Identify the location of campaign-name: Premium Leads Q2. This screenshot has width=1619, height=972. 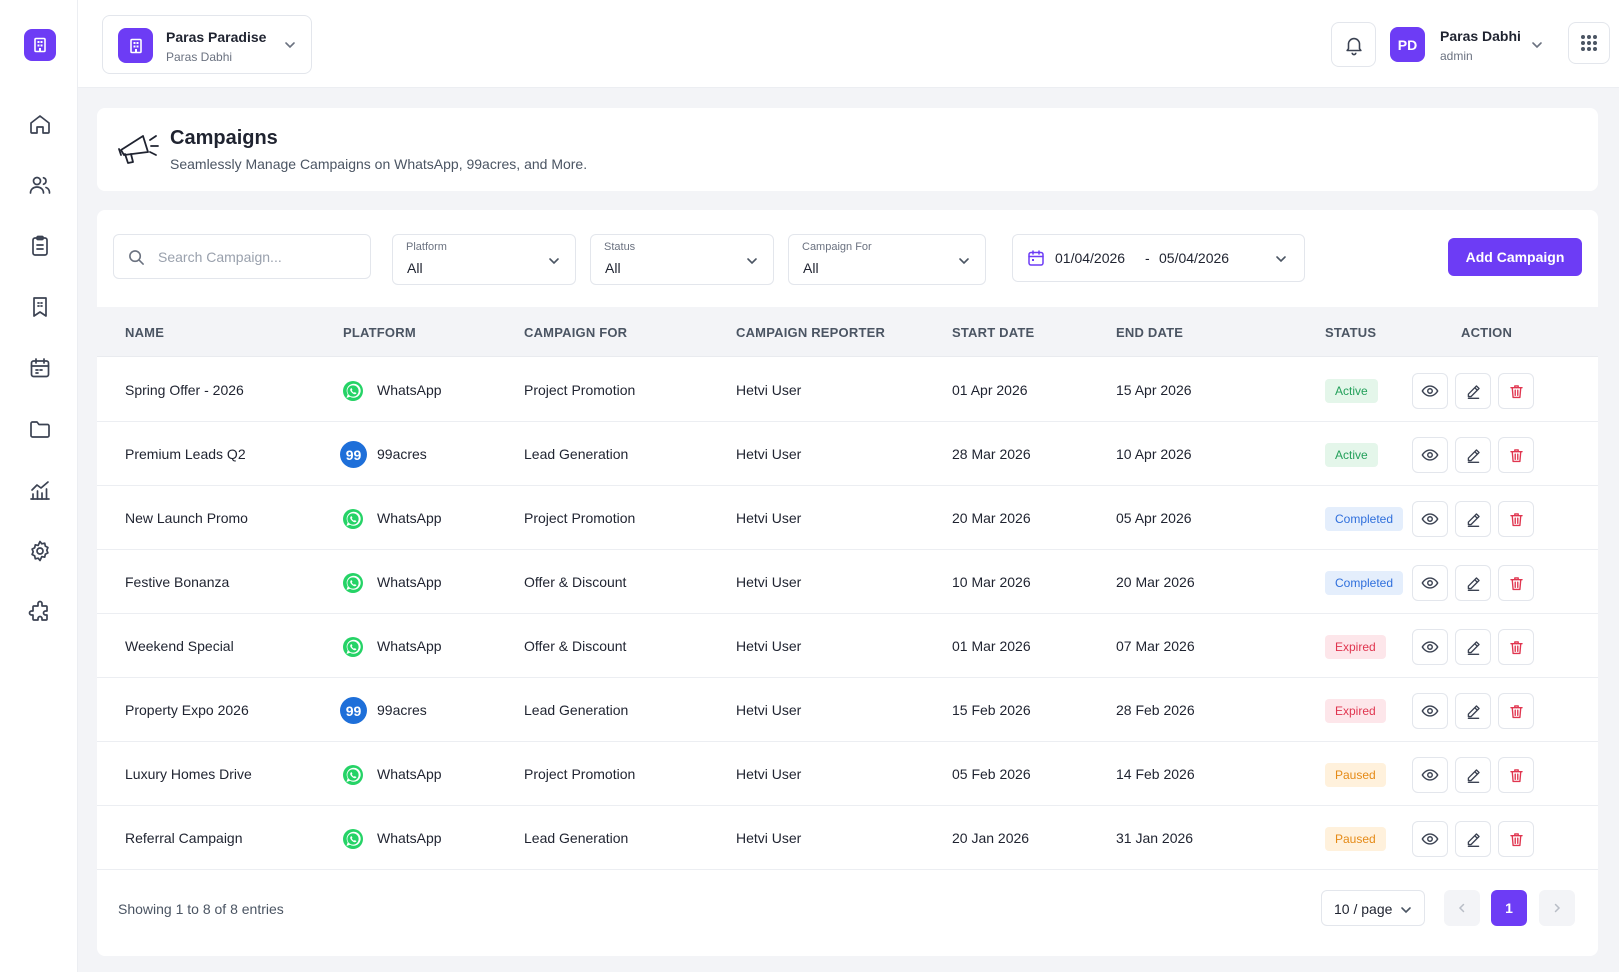
(185, 454).